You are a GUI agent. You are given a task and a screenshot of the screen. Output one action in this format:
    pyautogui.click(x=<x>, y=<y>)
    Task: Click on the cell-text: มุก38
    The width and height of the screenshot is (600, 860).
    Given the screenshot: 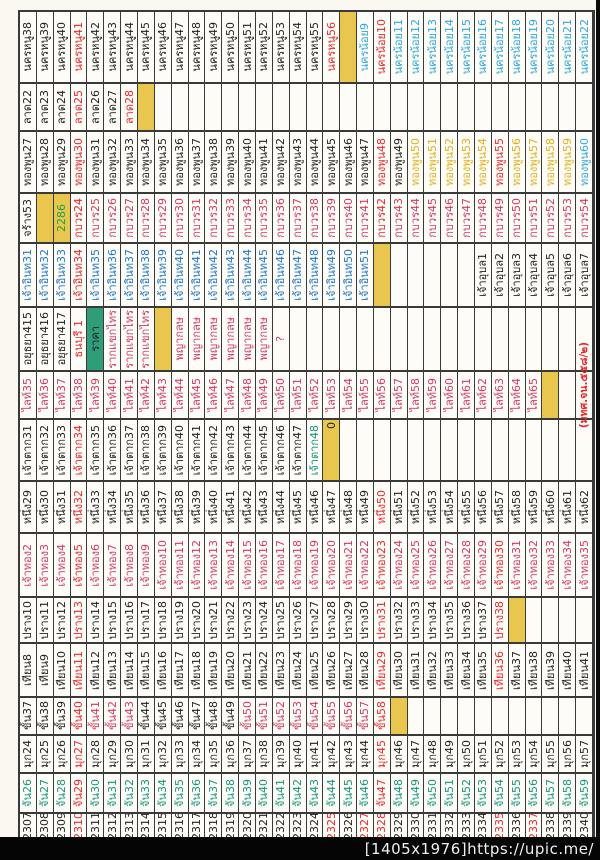 What is the action you would take?
    pyautogui.click(x=264, y=754)
    